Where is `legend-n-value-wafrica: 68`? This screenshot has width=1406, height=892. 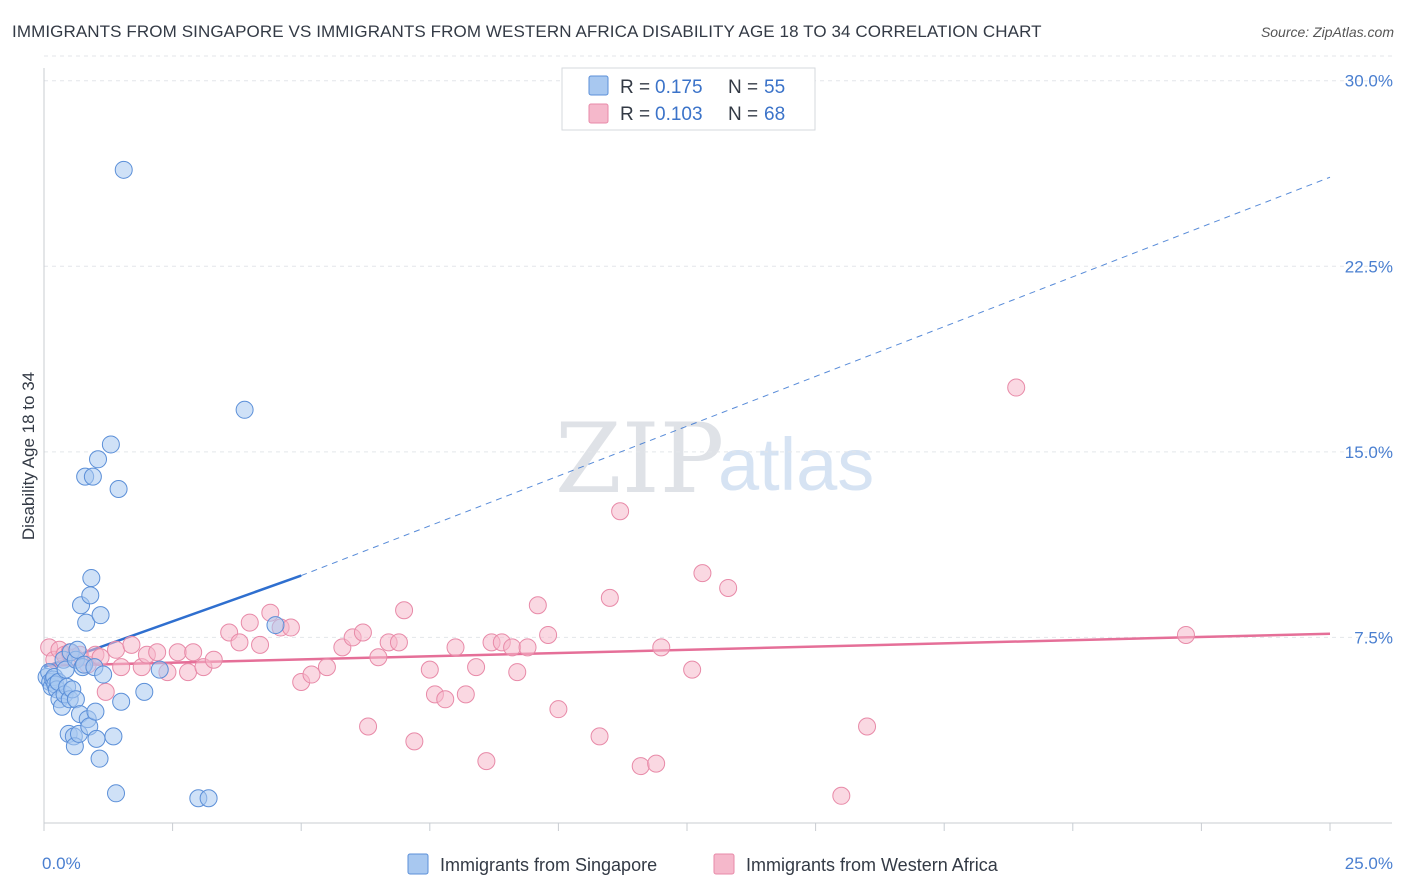 legend-n-value-wafrica: 68 is located at coordinates (774, 114).